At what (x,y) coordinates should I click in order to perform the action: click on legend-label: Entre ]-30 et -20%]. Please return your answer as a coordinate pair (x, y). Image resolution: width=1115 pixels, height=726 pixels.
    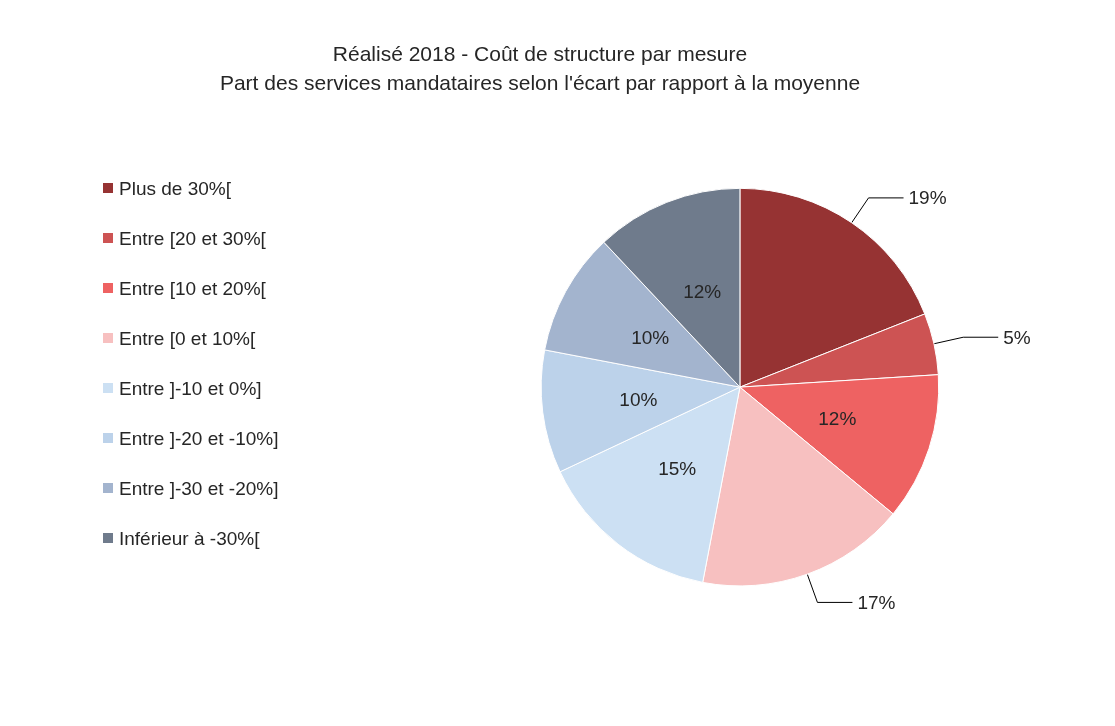
    Looking at the image, I should click on (199, 488).